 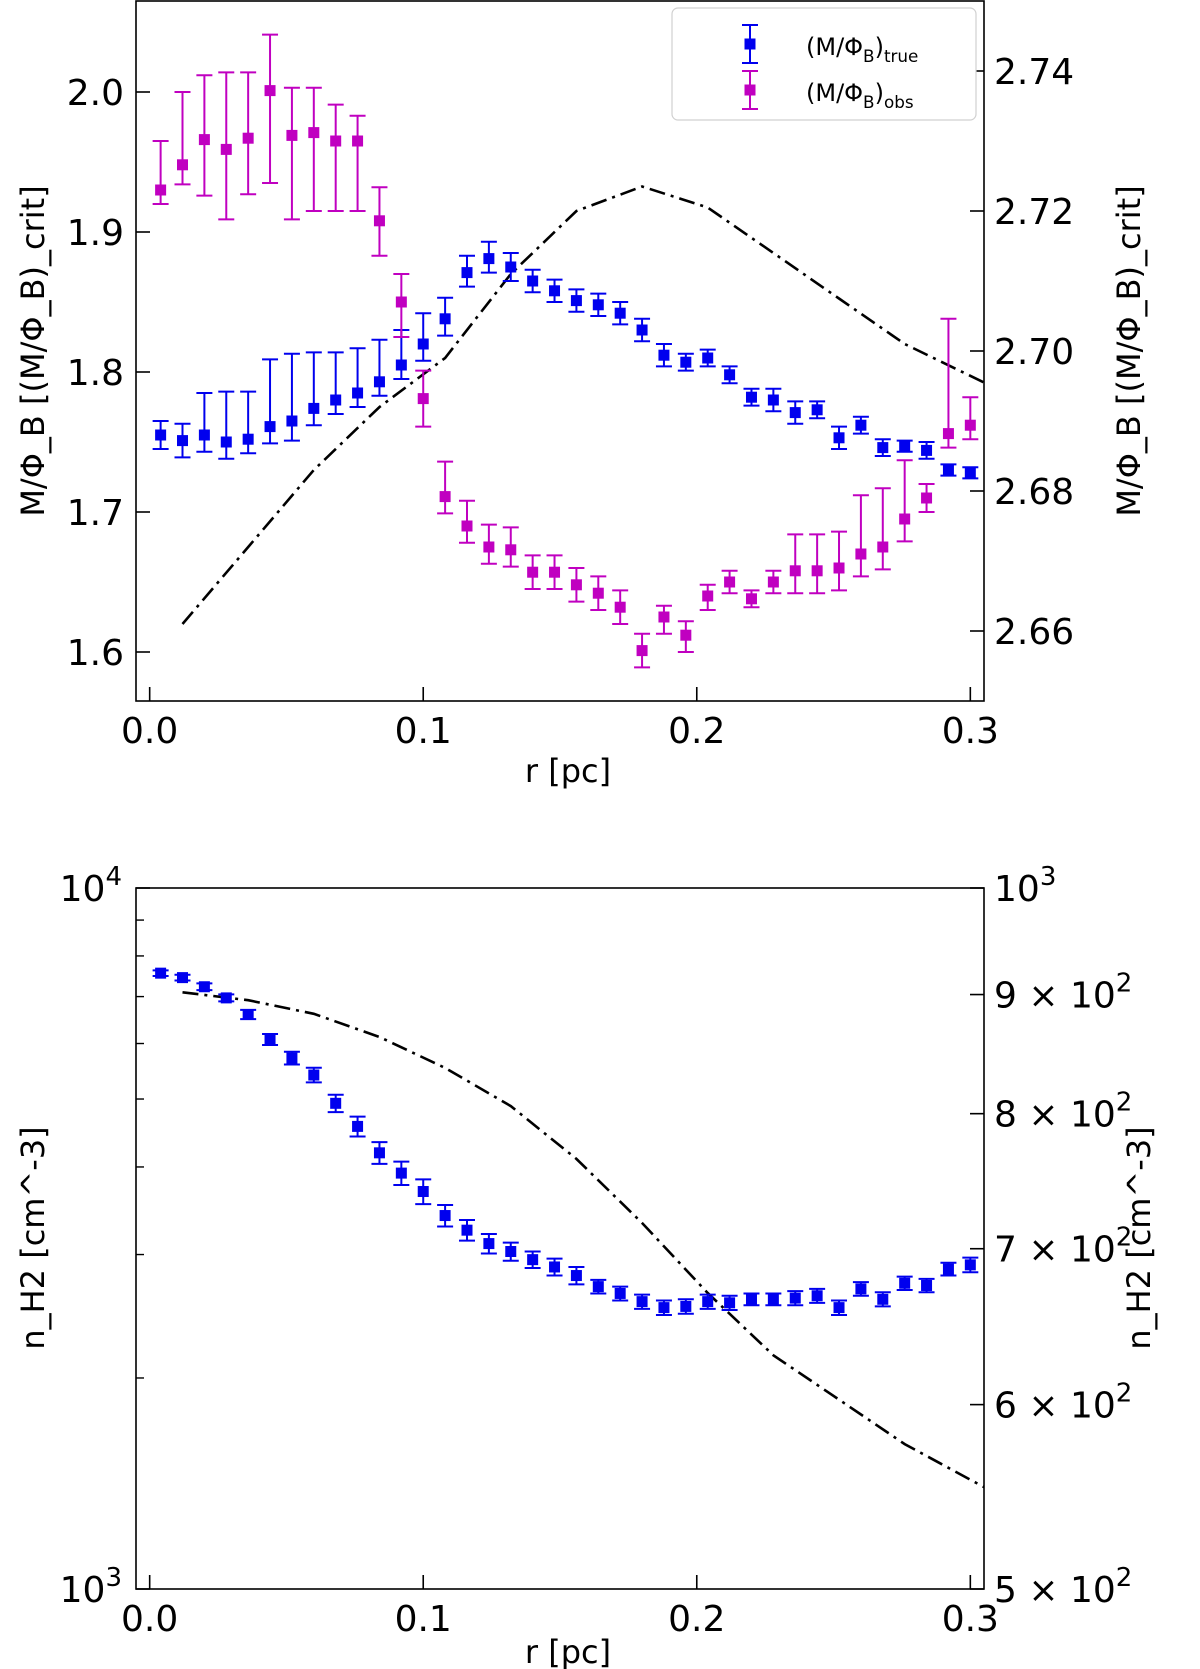 I want to click on bottom-x-tick-label: 0.1, so click(x=423, y=1619).